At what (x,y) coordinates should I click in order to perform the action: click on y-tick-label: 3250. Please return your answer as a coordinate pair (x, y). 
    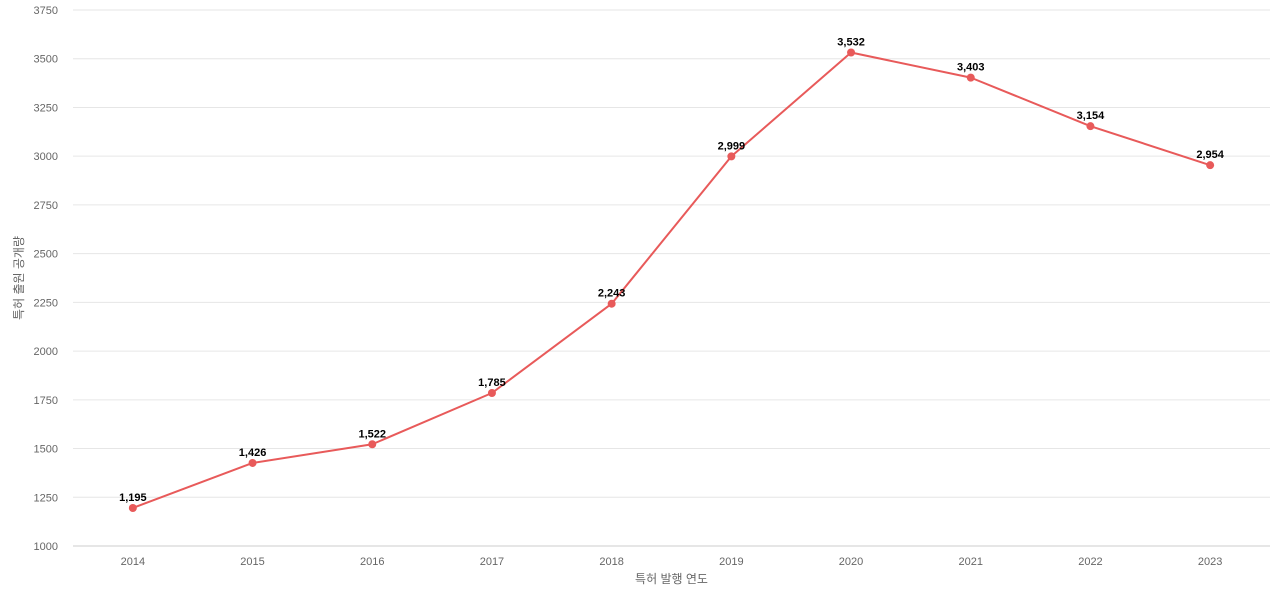
    Looking at the image, I should click on (46, 108).